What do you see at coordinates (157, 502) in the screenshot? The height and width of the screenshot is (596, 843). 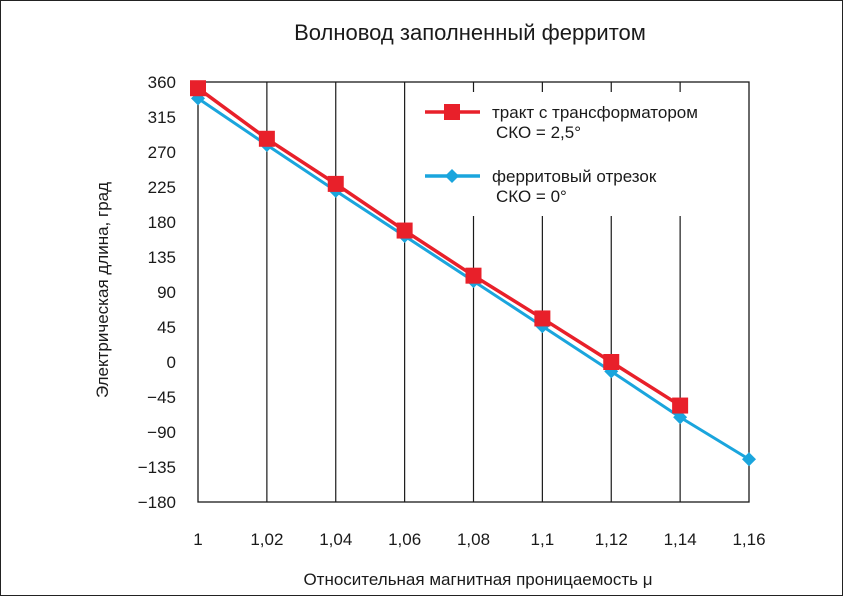 I see `y-tick-label: −180` at bounding box center [157, 502].